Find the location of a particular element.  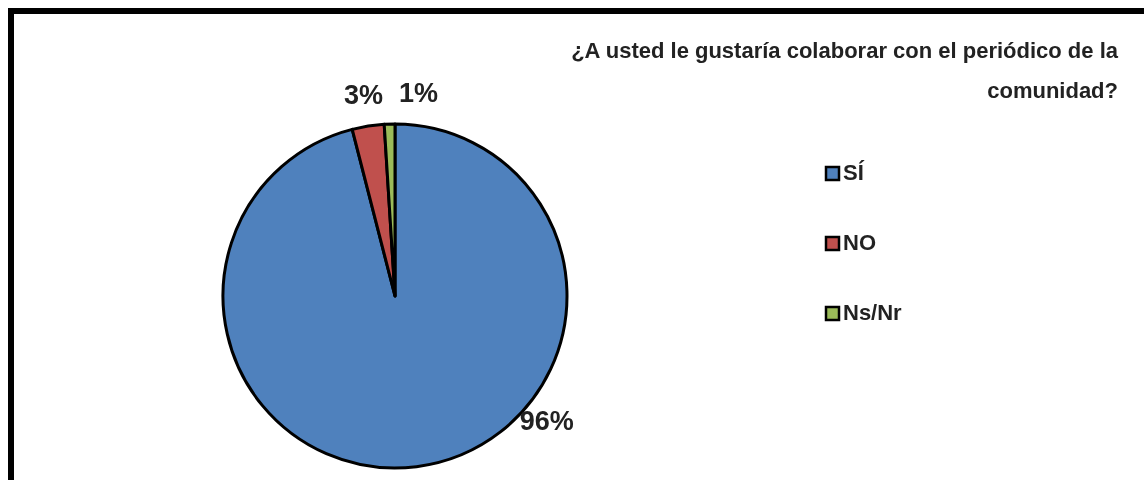

data-label: 96% is located at coordinates (546, 420).